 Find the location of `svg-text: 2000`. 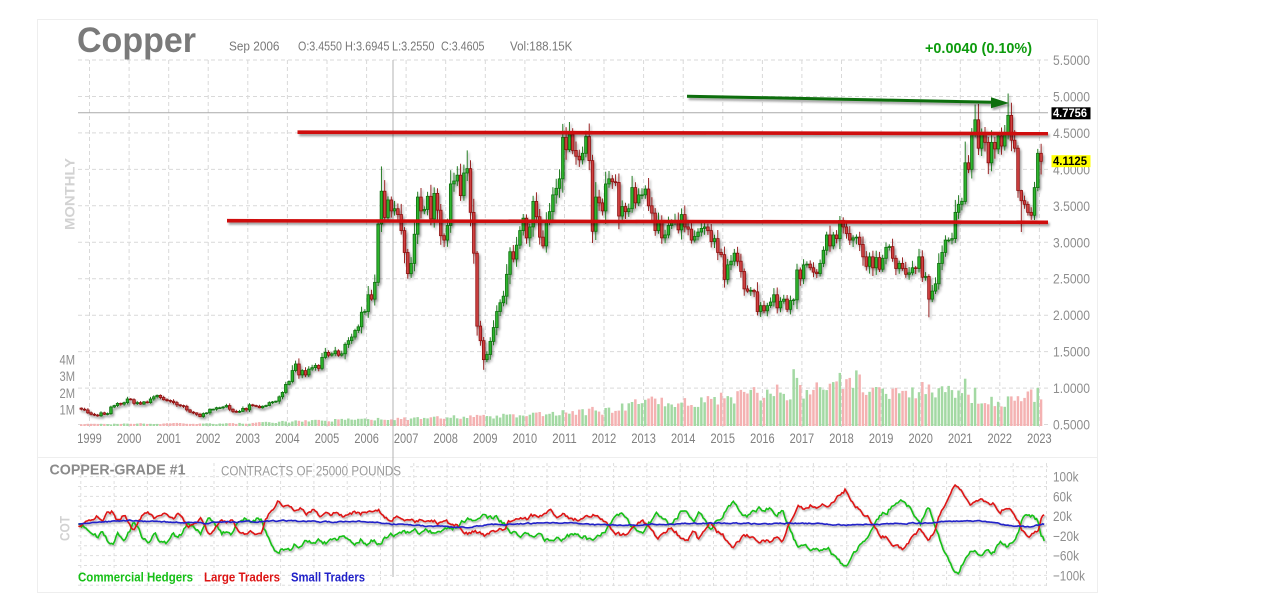

svg-text: 2000 is located at coordinates (129, 438).